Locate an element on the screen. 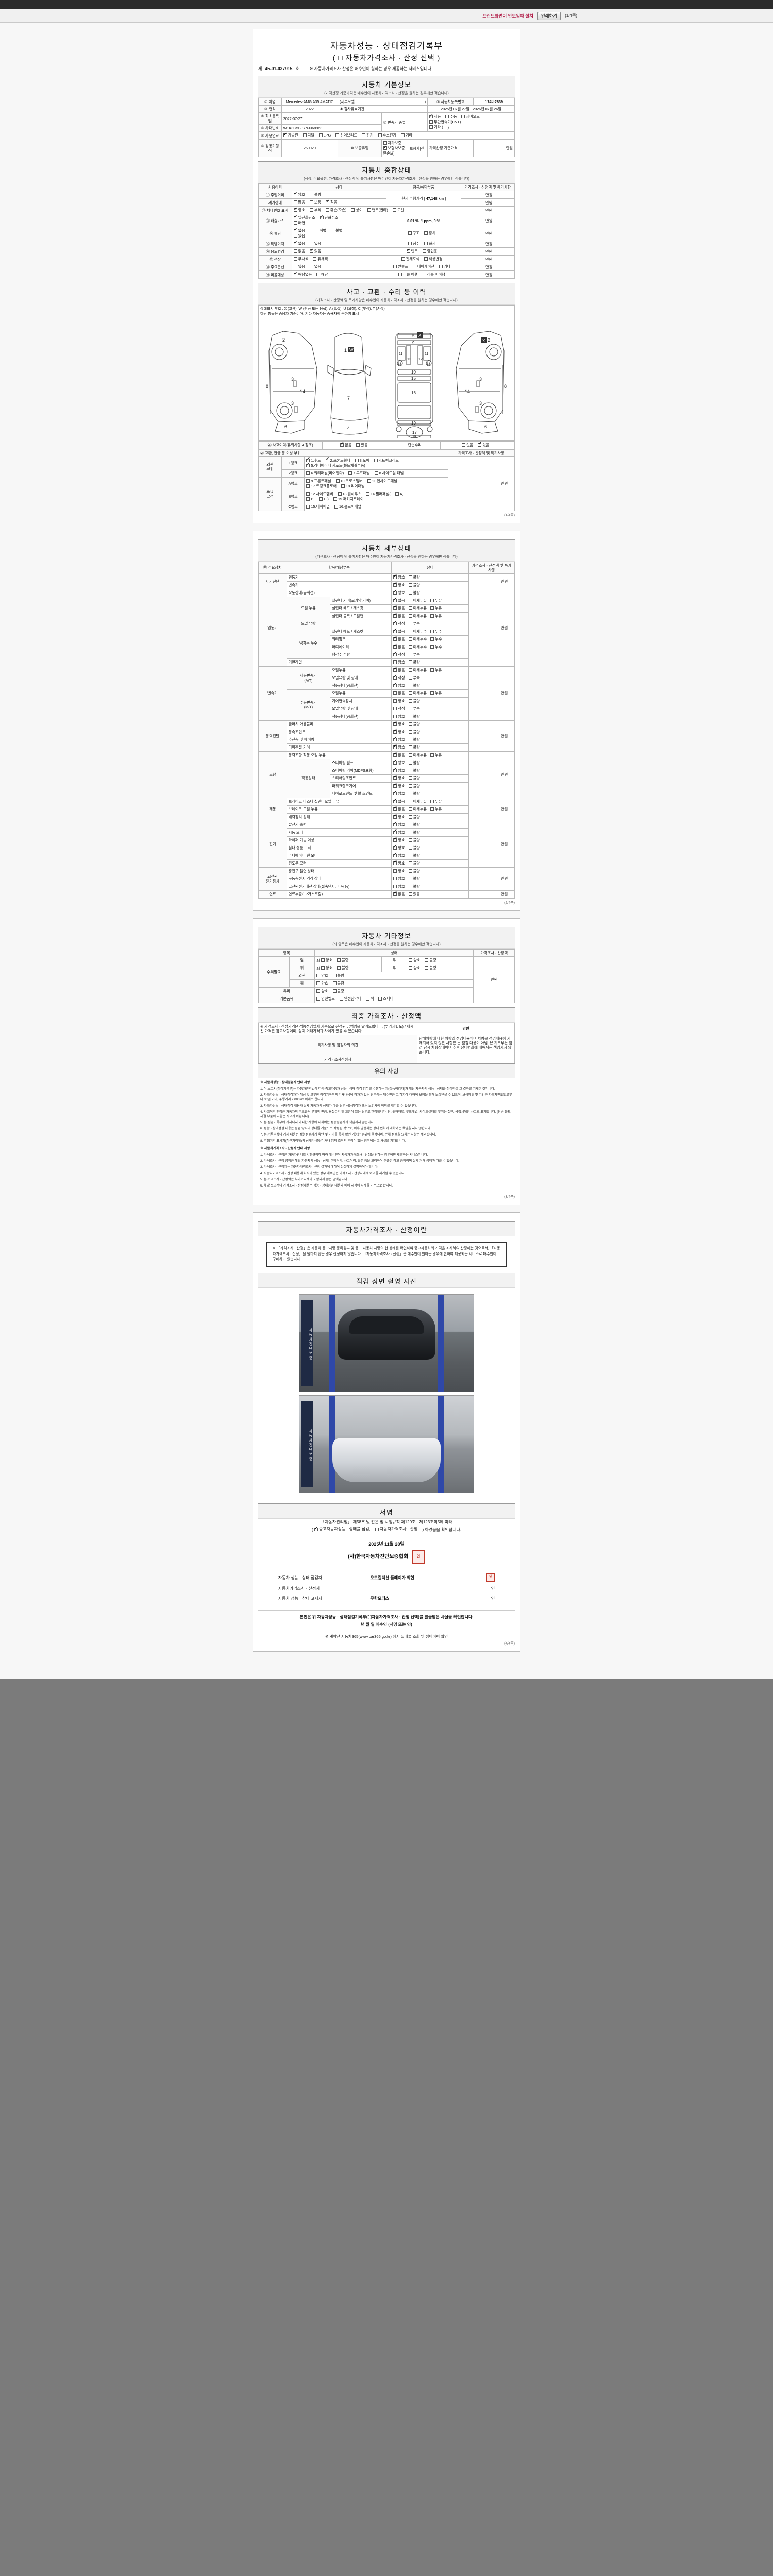 Image resolution: width=773 pixels, height=2576 pixels. tire-fl-good: 양호 is located at coordinates (326, 960).